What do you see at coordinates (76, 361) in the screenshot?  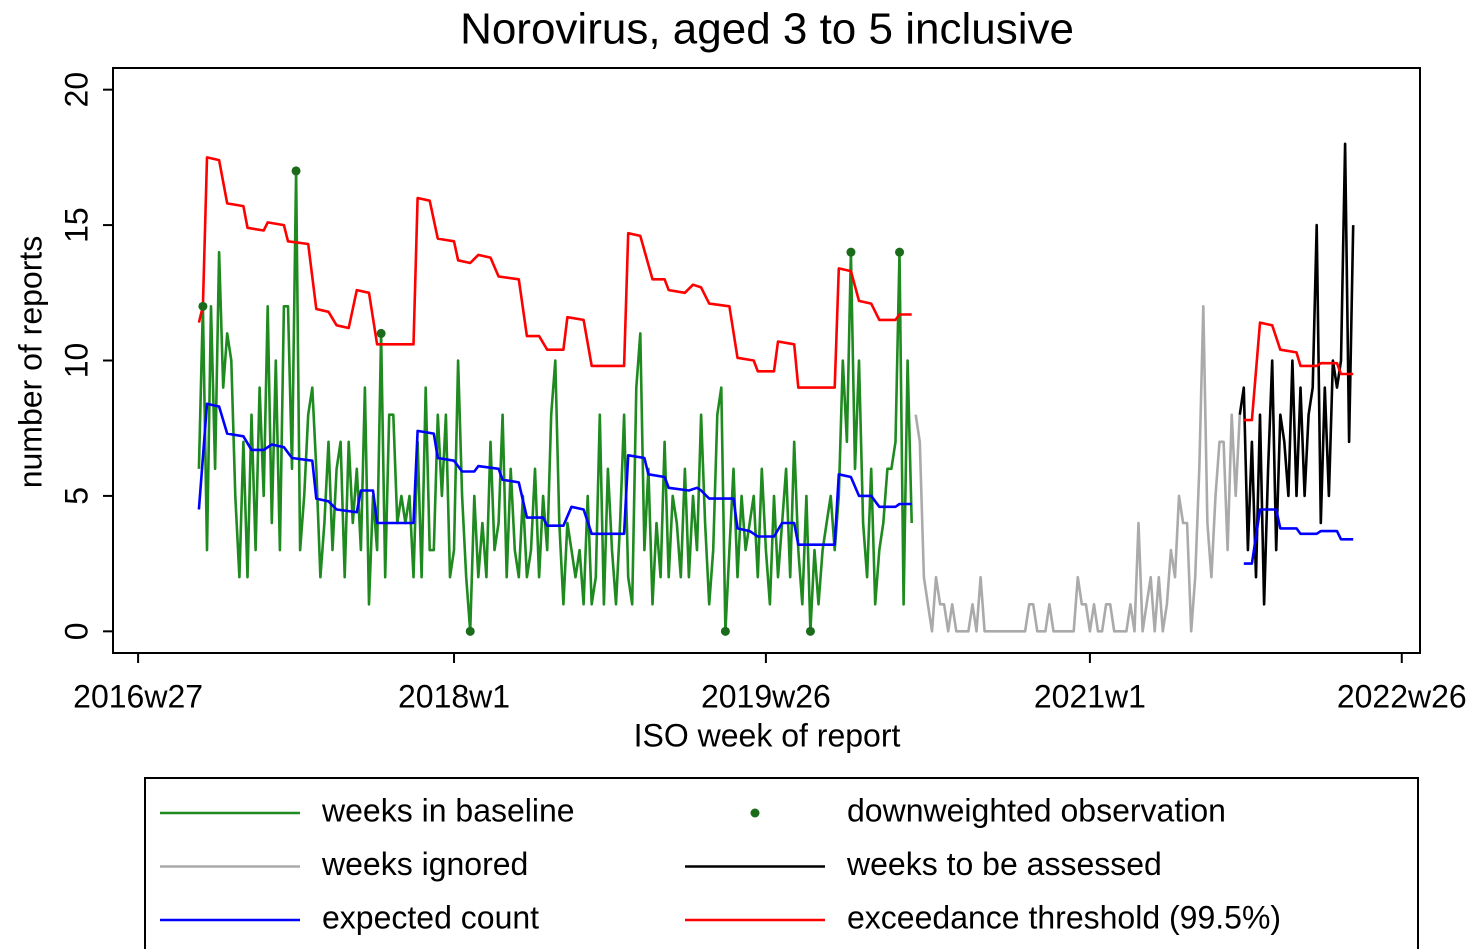 I see `y-tick-label: 10` at bounding box center [76, 361].